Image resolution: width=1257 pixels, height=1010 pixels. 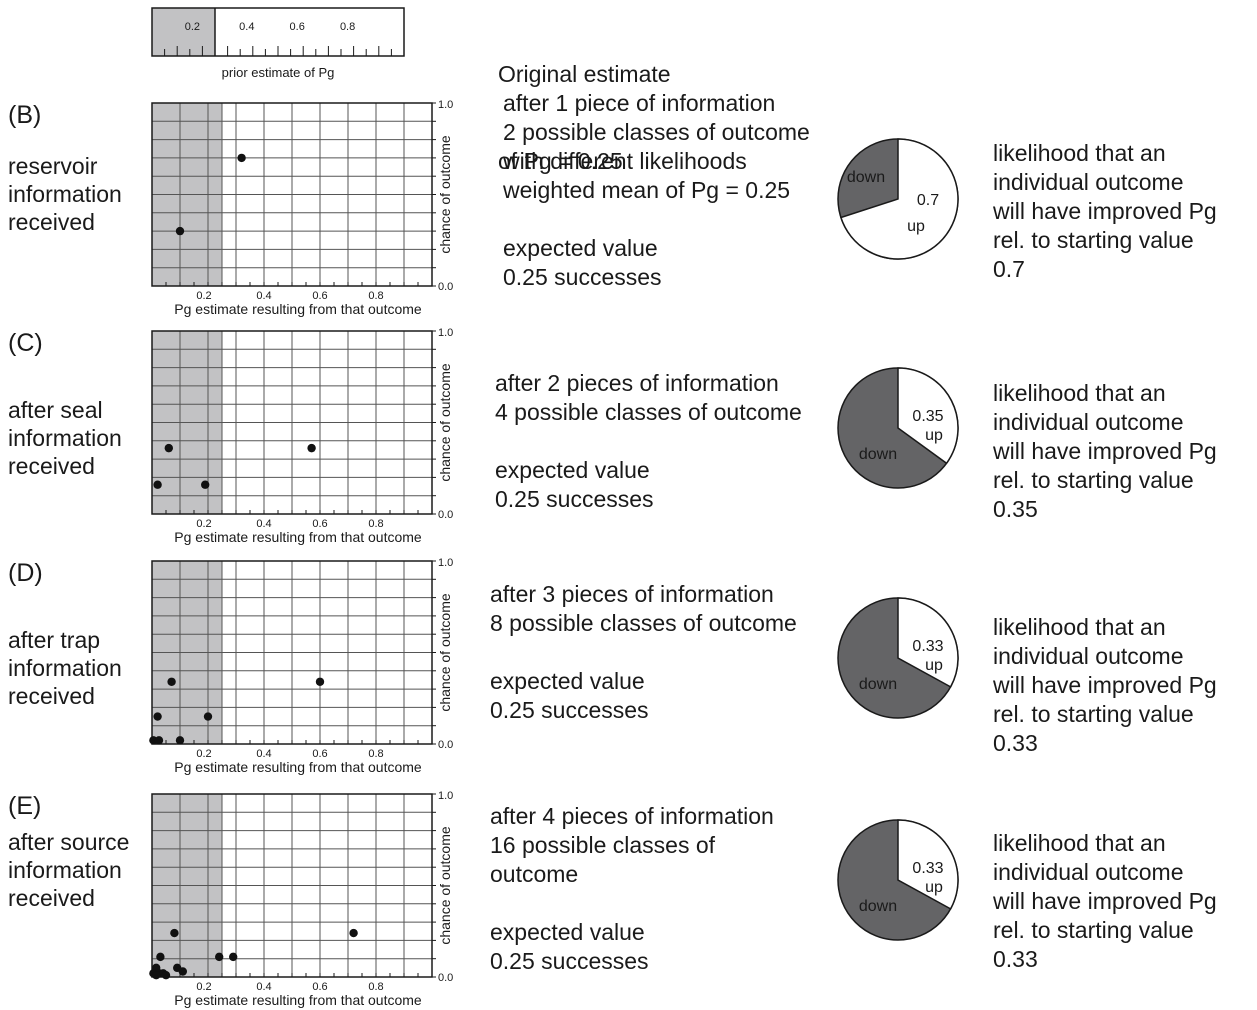 What do you see at coordinates (928, 200) in the screenshot?
I see `pie-value-label: 0.7` at bounding box center [928, 200].